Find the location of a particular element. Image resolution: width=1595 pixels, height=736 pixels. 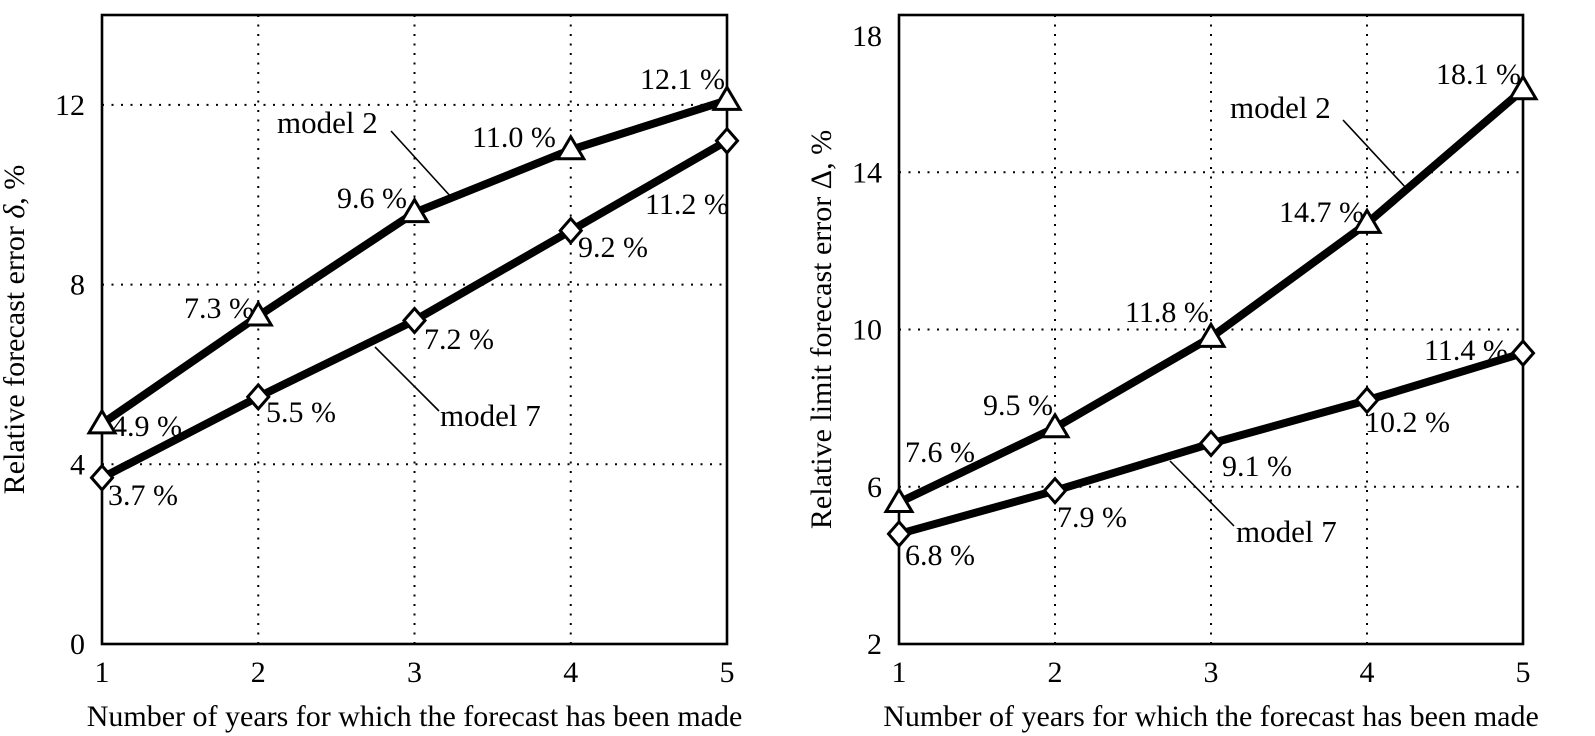

value-label: 11.8 % is located at coordinates (1167, 312).